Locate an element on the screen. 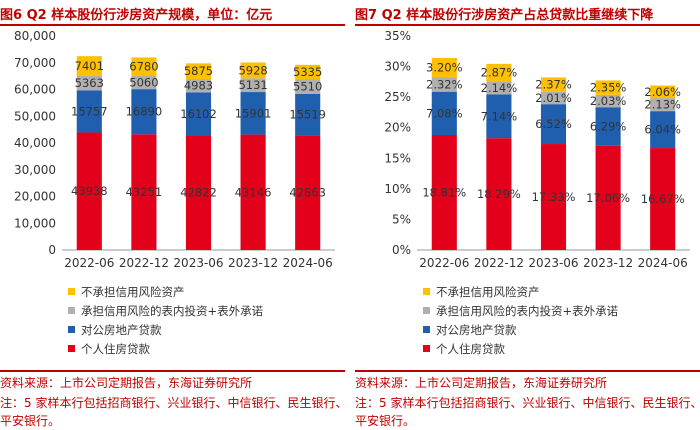 The image size is (700, 430). right-legend-item-nonrisk: 不承担信用风险资产 is located at coordinates (520, 291).